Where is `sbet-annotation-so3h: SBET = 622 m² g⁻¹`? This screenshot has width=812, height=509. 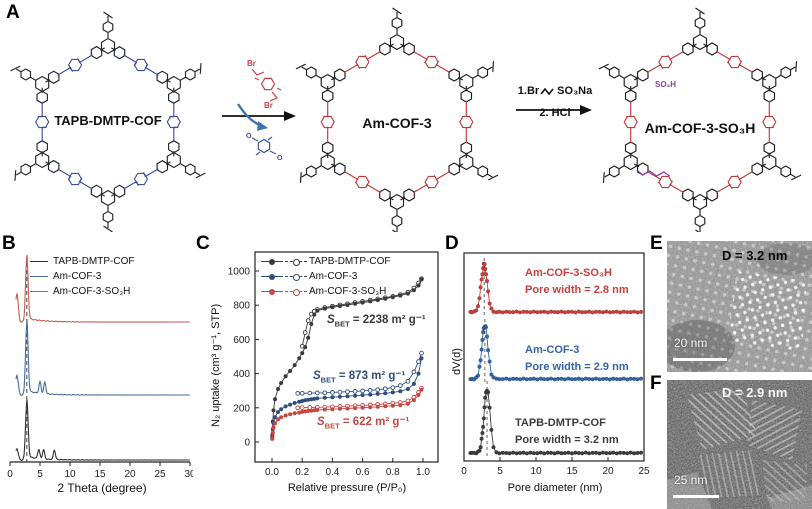
sbet-annotation-so3h: SBET = 622 m² g⁻¹ is located at coordinates (363, 423).